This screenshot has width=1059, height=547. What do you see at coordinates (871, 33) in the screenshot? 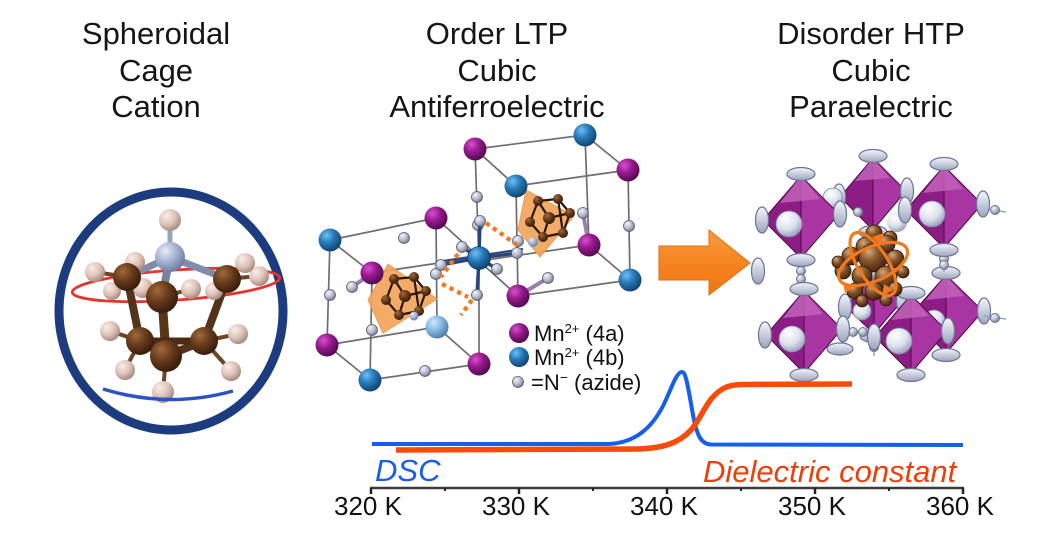
I see `svg-text: Disorder HTP` at bounding box center [871, 33].